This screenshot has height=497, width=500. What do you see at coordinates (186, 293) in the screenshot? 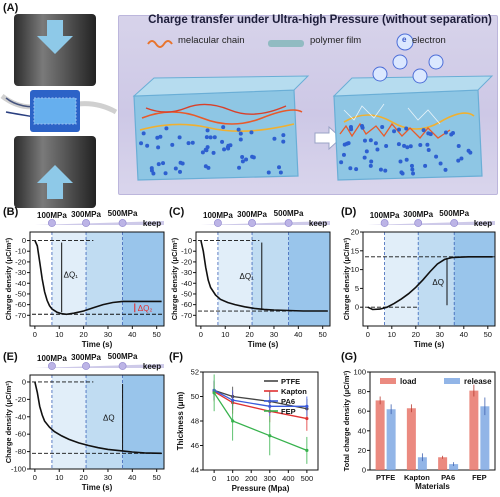
I see `y-tick-label: -50` at bounding box center [186, 293].